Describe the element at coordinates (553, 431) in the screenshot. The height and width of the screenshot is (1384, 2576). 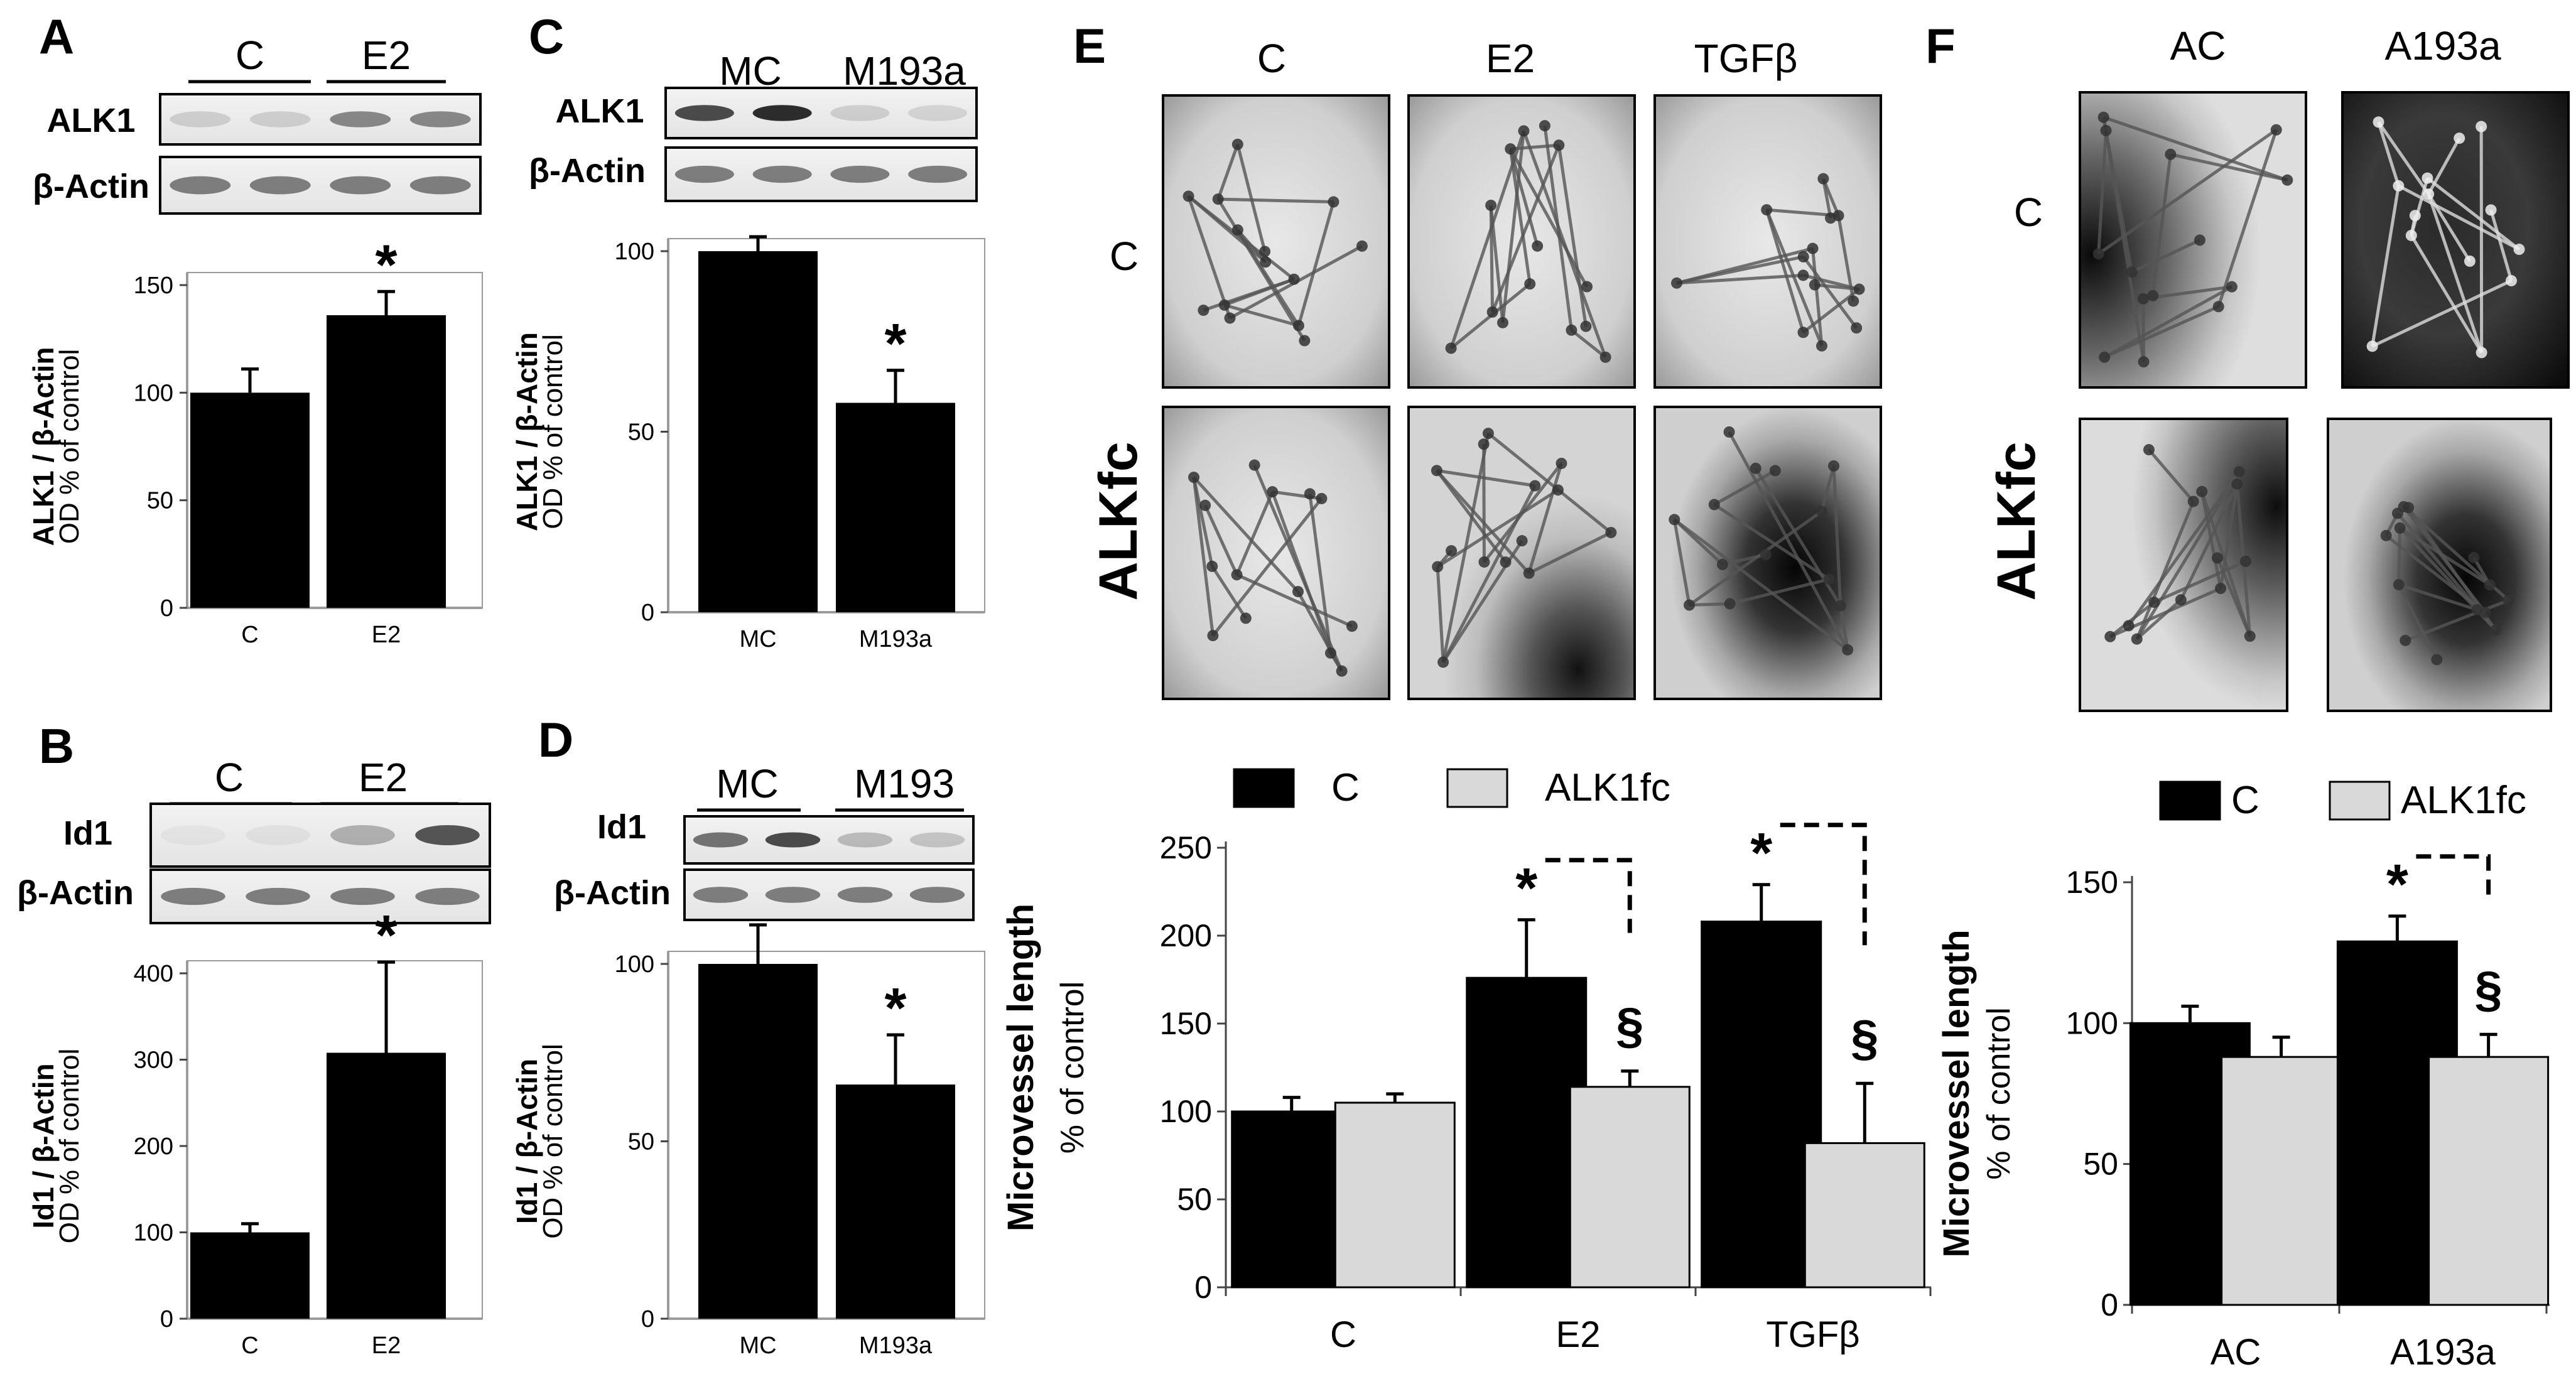
I see `y-axis-label-line2-c: OD % of control` at that location.